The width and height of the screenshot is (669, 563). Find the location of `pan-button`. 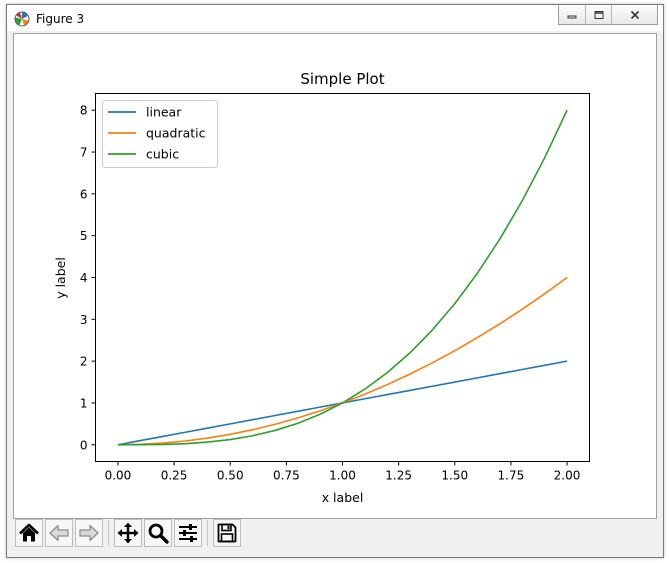

pan-button is located at coordinates (128, 533).